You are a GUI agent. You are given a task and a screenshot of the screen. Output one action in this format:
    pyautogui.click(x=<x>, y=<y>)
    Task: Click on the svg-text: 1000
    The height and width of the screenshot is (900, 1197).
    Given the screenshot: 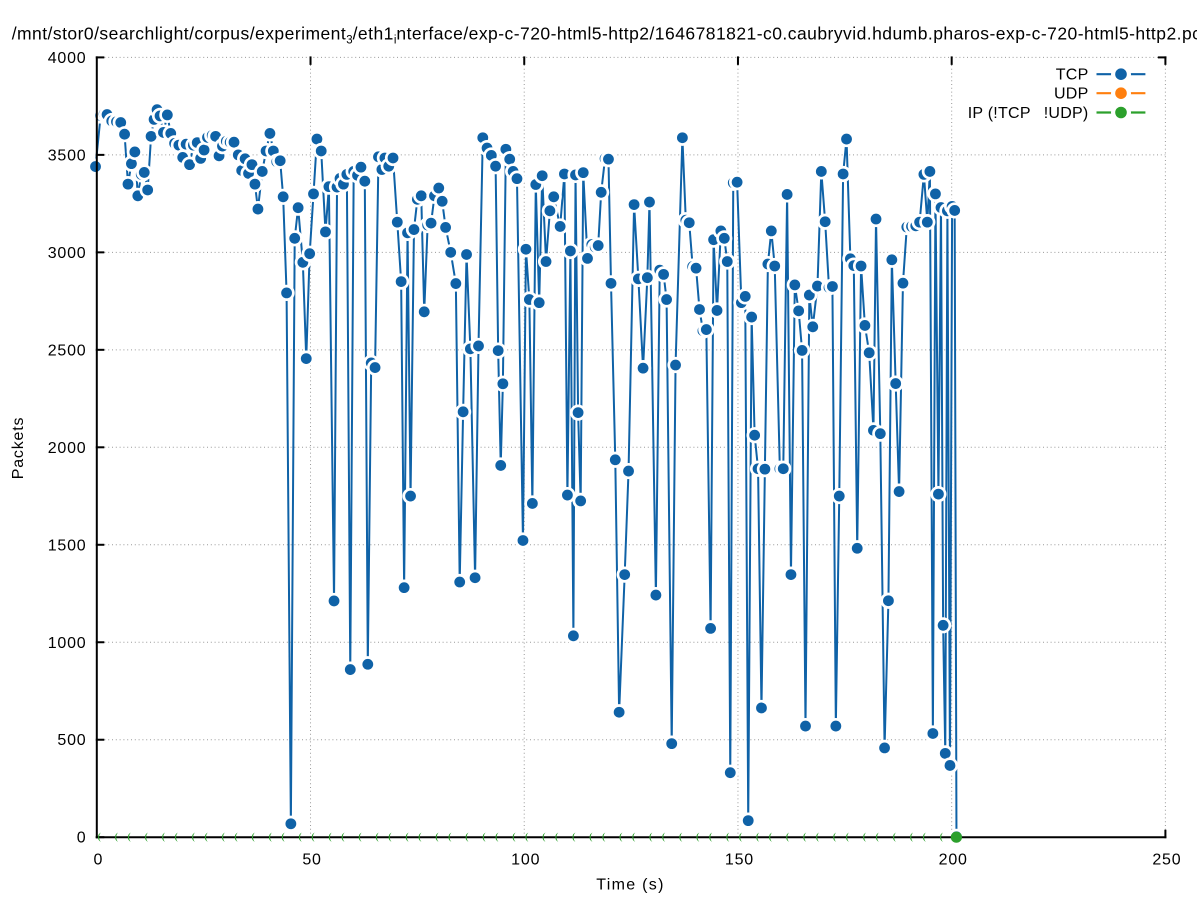 What is the action you would take?
    pyautogui.click(x=67, y=643)
    